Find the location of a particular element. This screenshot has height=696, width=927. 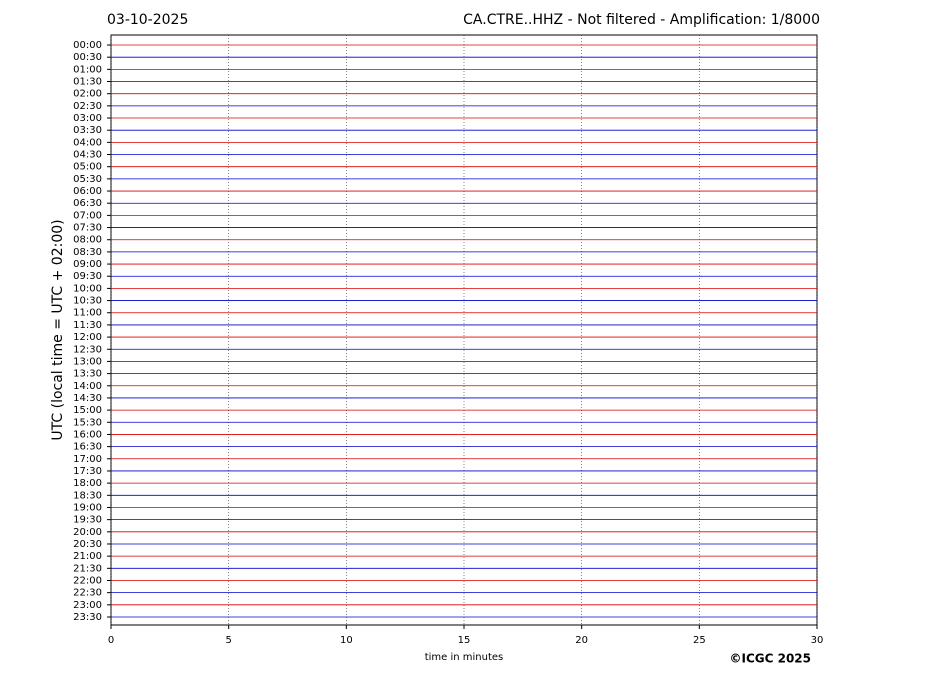

y-tick-label: 09:00 is located at coordinates (87, 264).